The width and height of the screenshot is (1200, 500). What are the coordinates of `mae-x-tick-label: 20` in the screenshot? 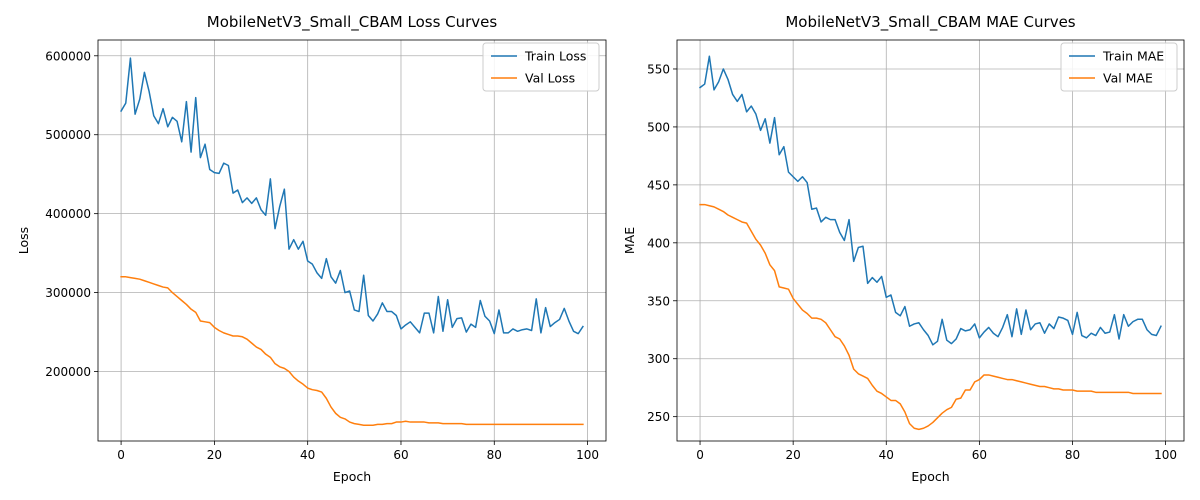 It's located at (793, 455).